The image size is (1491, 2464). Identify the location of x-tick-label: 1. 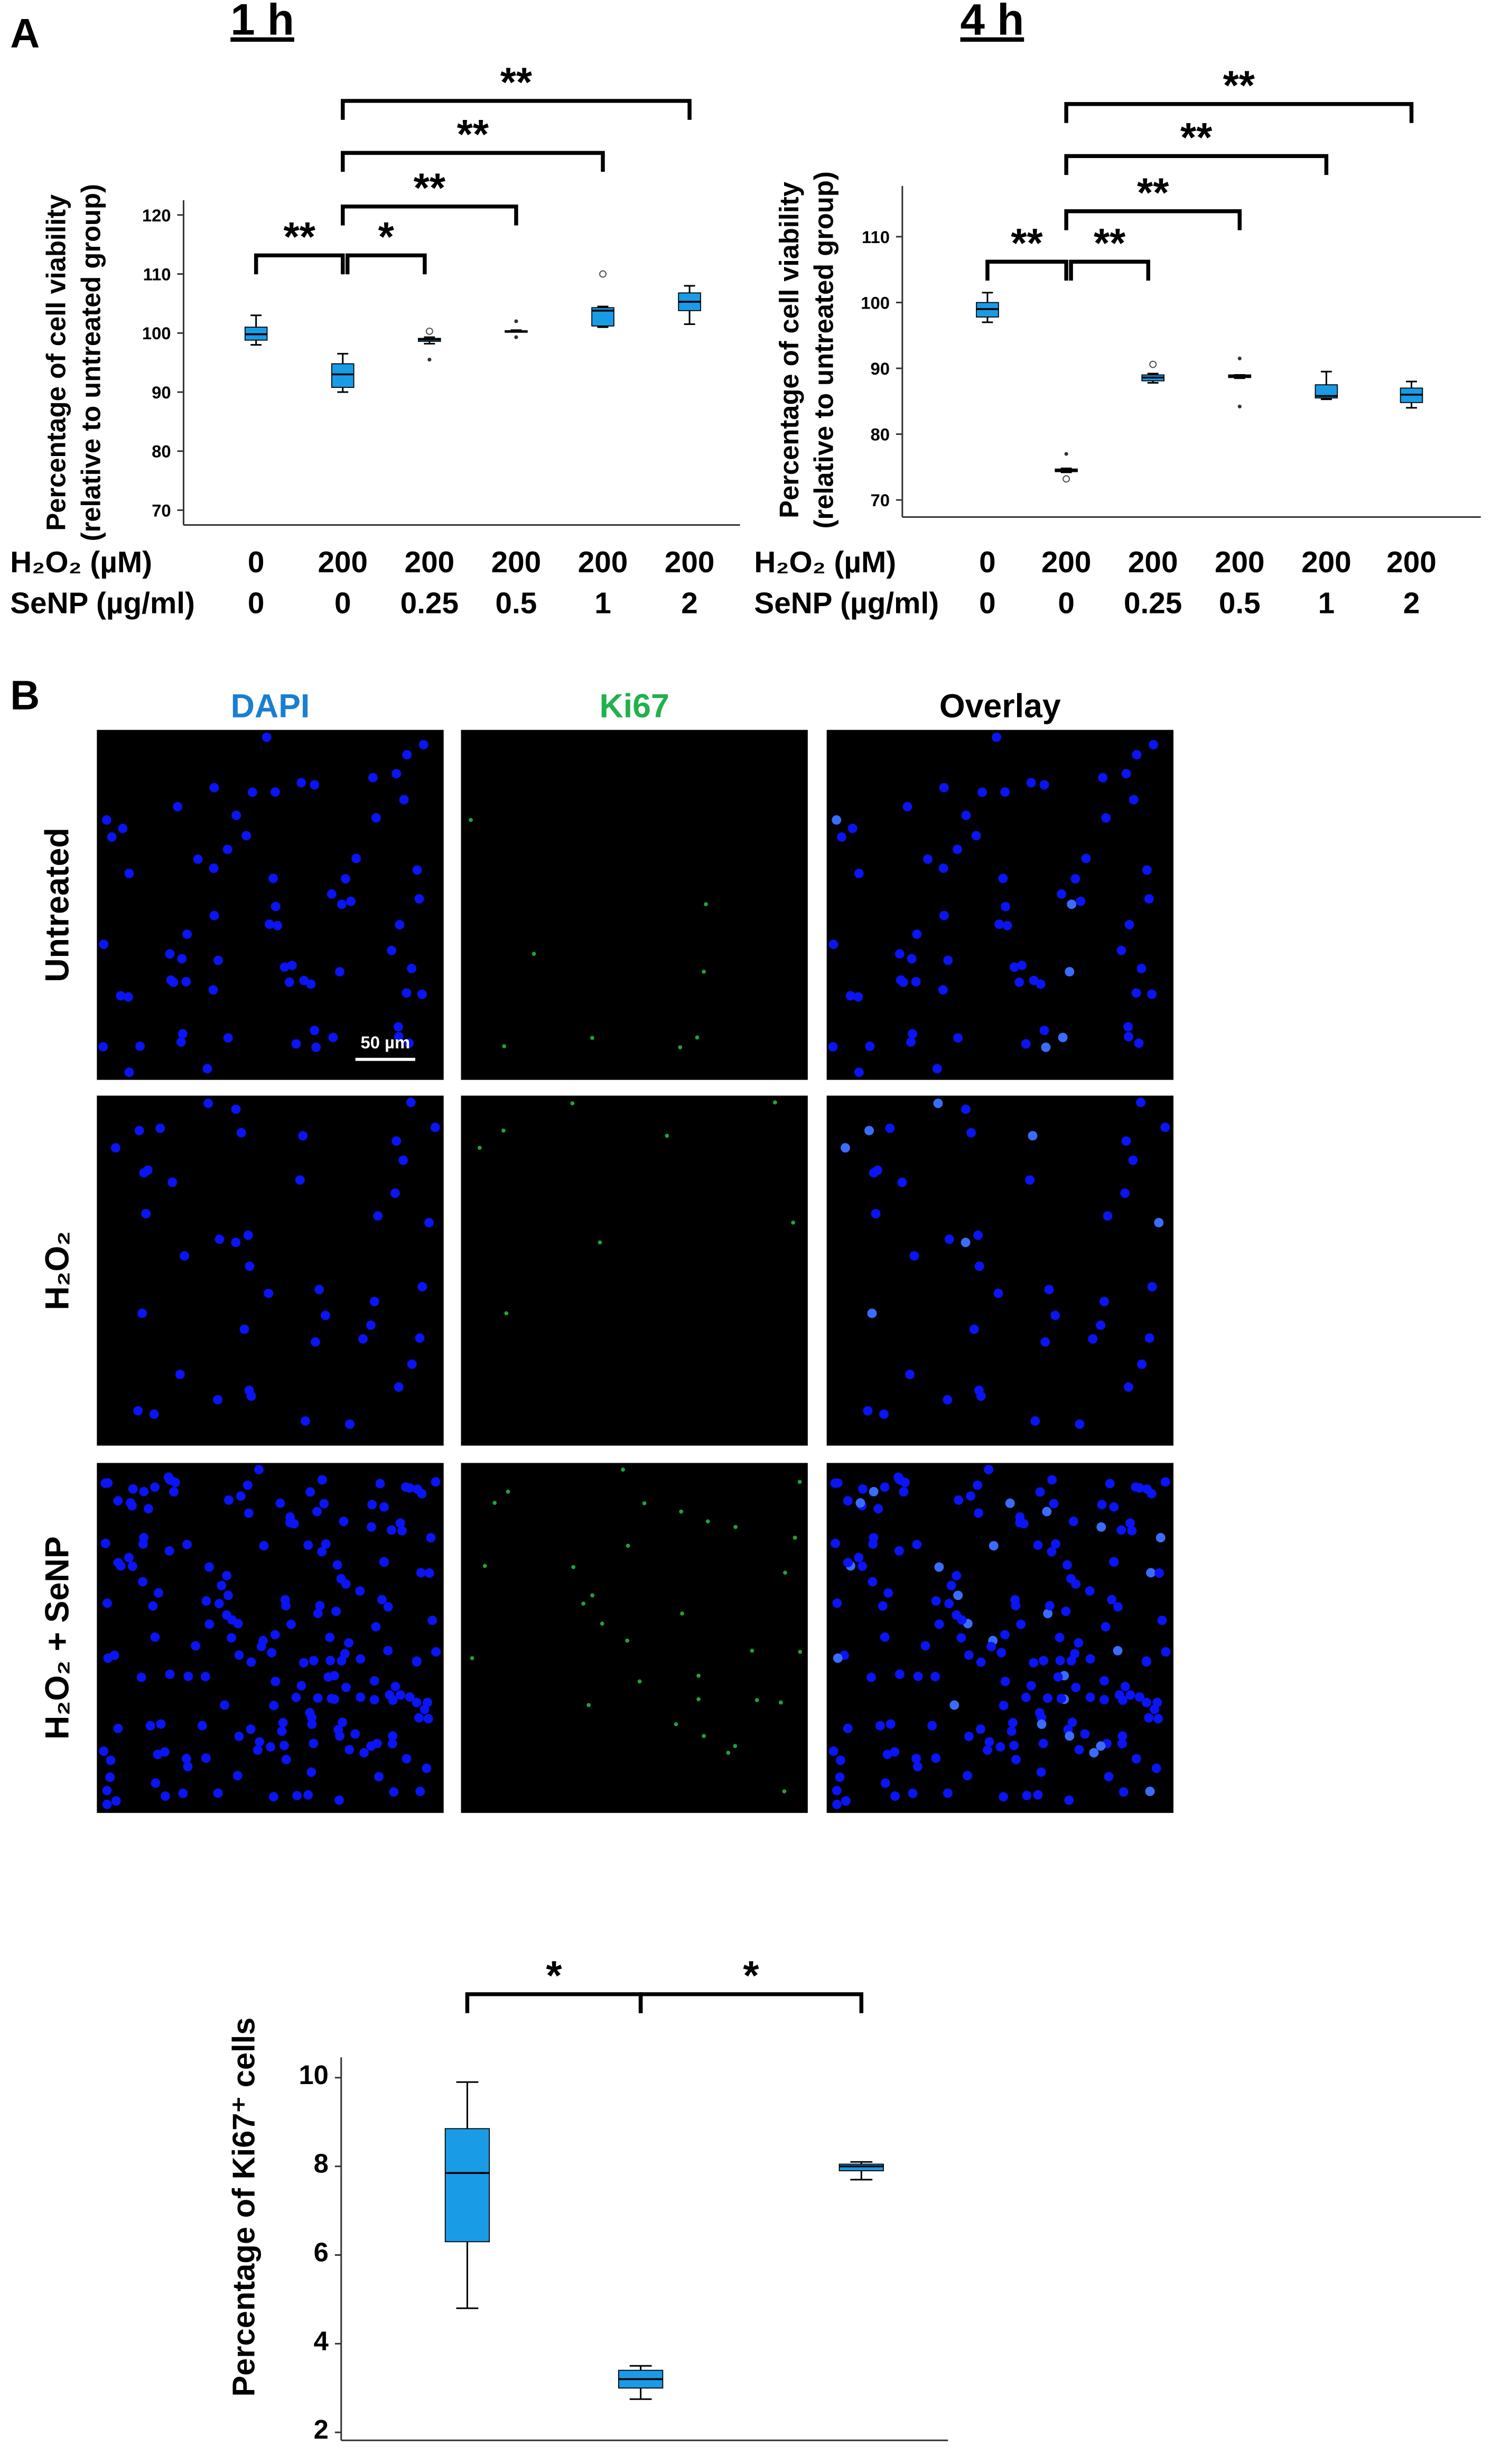
(1326, 603).